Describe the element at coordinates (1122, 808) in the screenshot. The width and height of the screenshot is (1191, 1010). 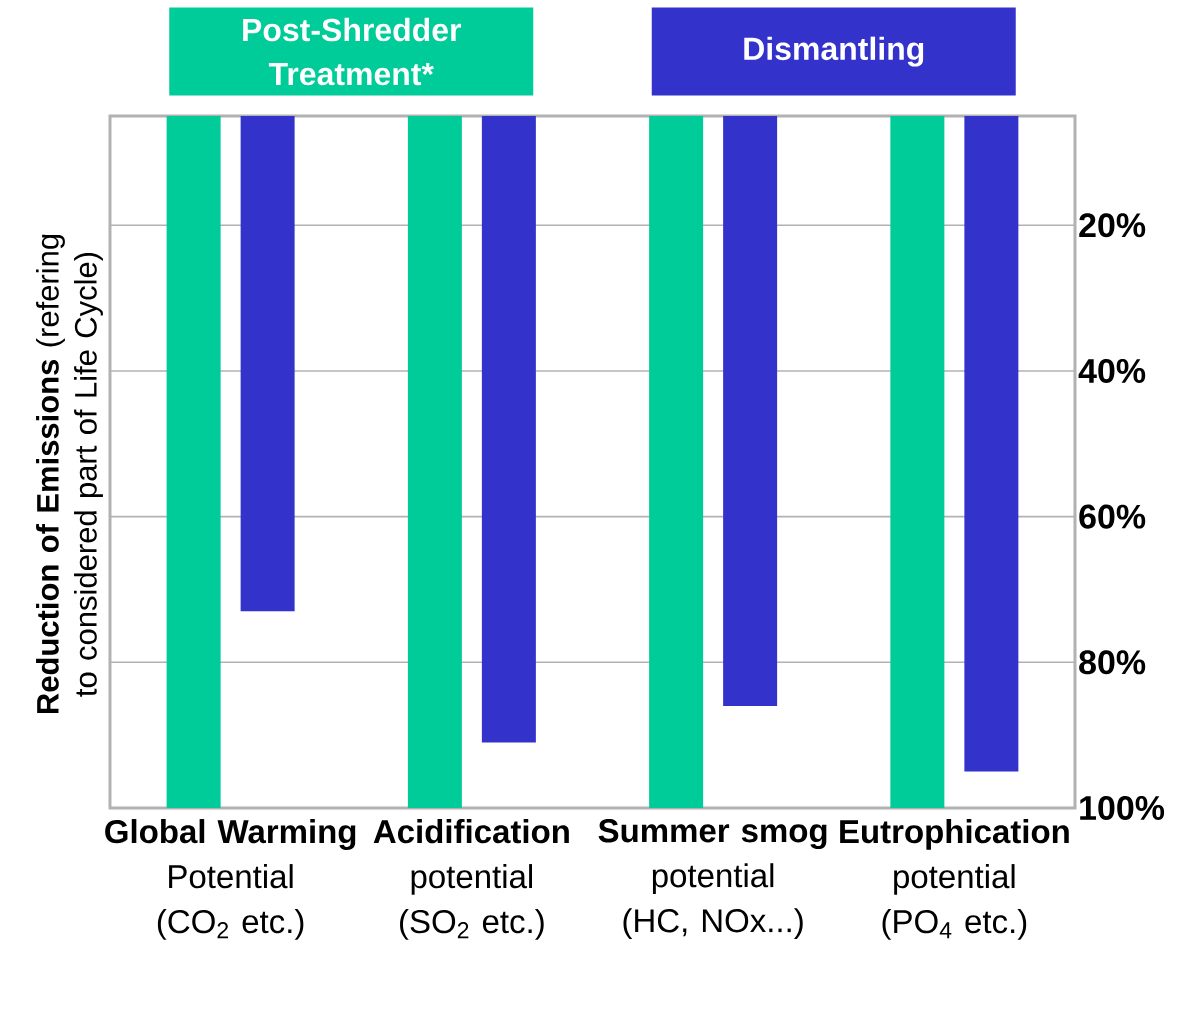
I see `y-tick-label: 100%` at that location.